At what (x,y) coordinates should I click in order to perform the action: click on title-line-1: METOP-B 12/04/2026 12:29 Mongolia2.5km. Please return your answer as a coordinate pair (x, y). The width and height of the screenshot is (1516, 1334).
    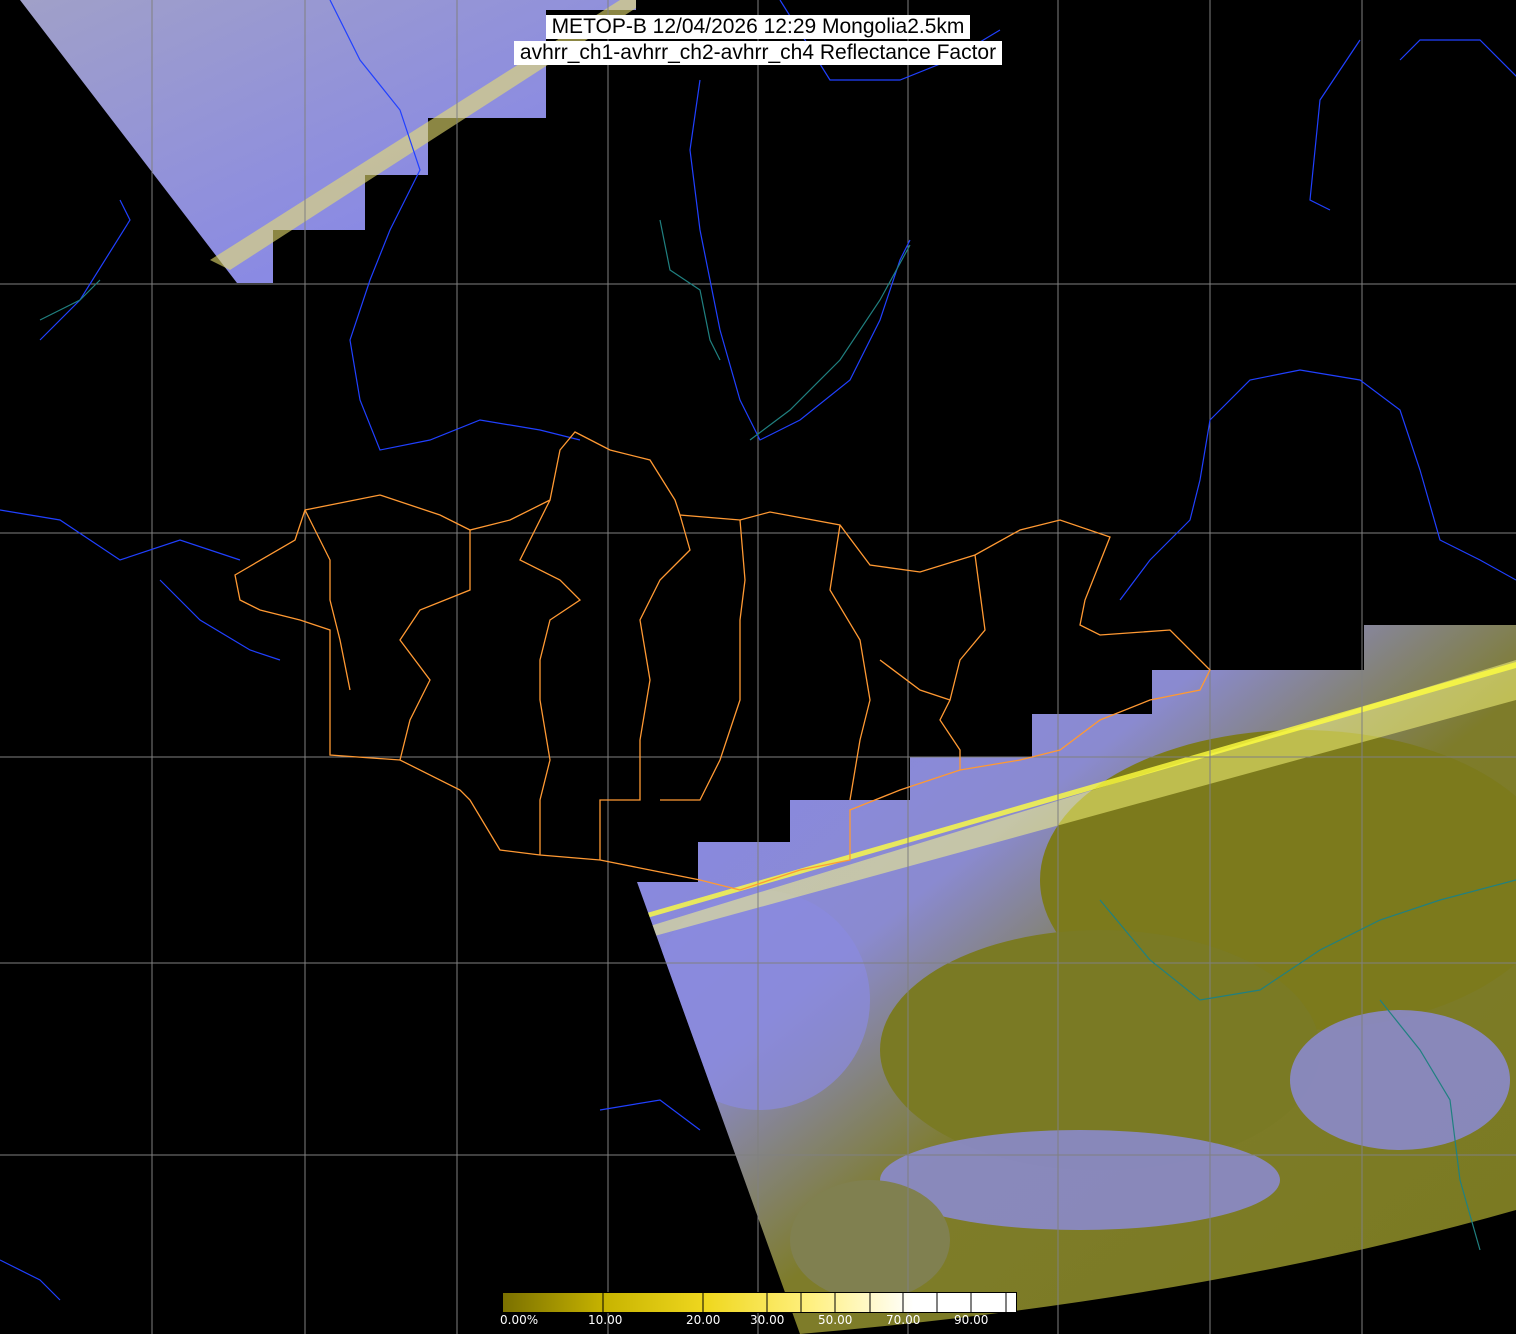
    Looking at the image, I should click on (758, 27).